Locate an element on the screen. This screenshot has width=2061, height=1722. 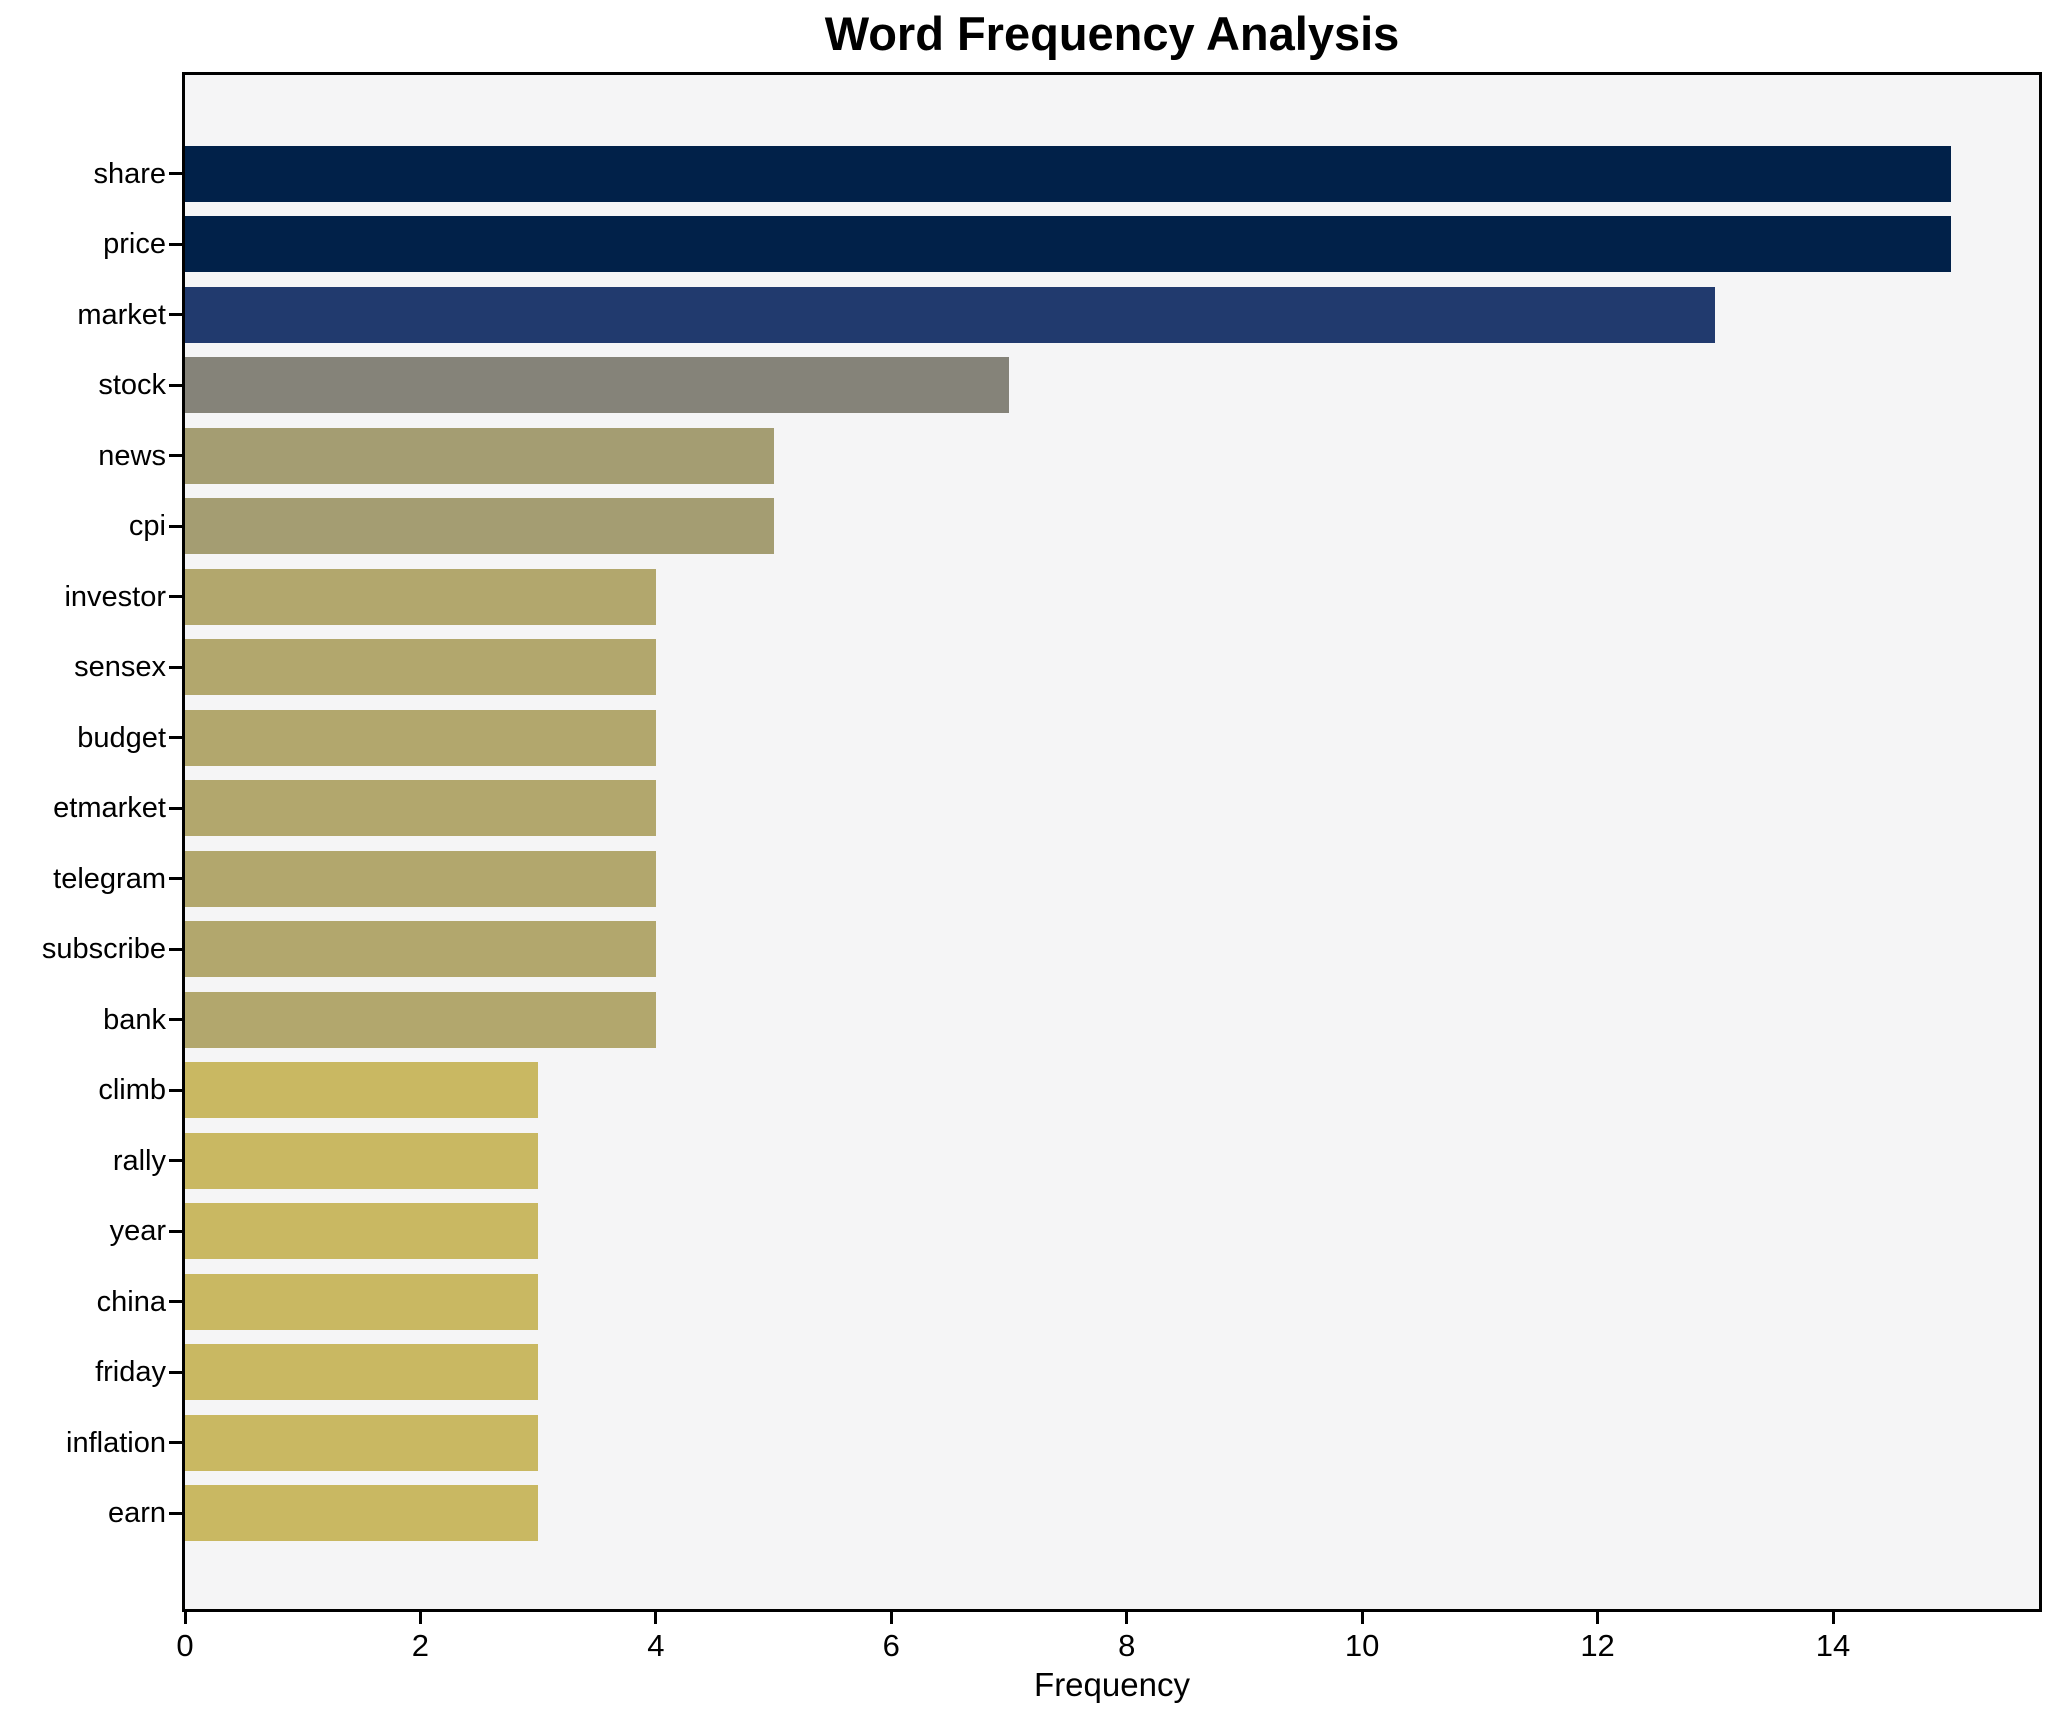
bar-sensex is located at coordinates (420, 667).